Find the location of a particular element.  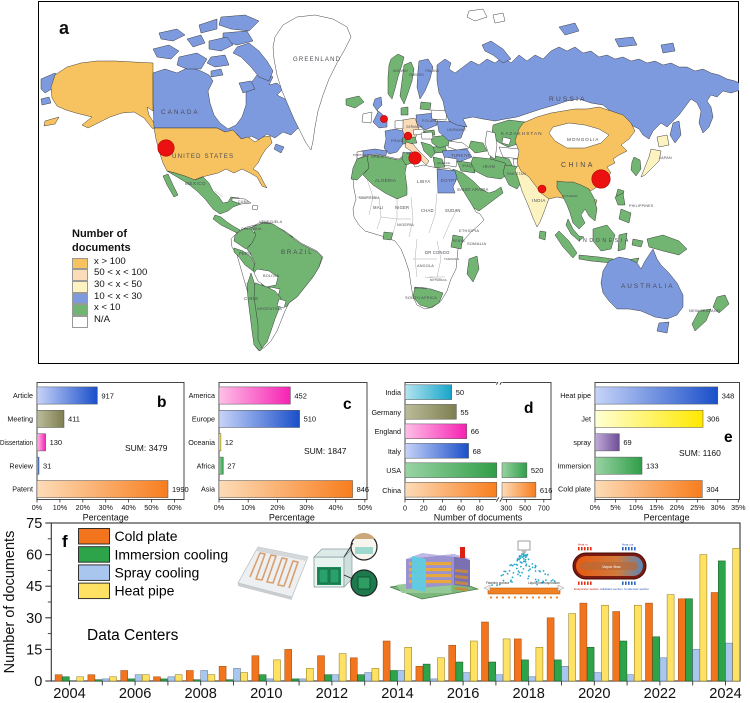

svg-text: 2018 is located at coordinates (528, 694).